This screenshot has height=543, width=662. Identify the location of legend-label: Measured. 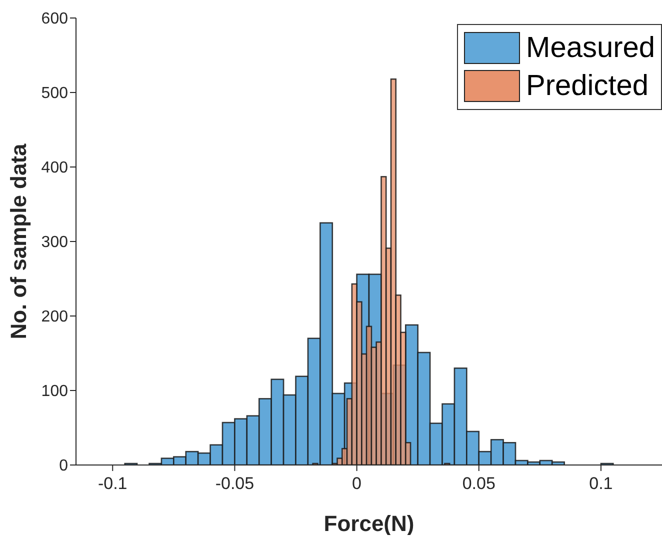
(590, 48).